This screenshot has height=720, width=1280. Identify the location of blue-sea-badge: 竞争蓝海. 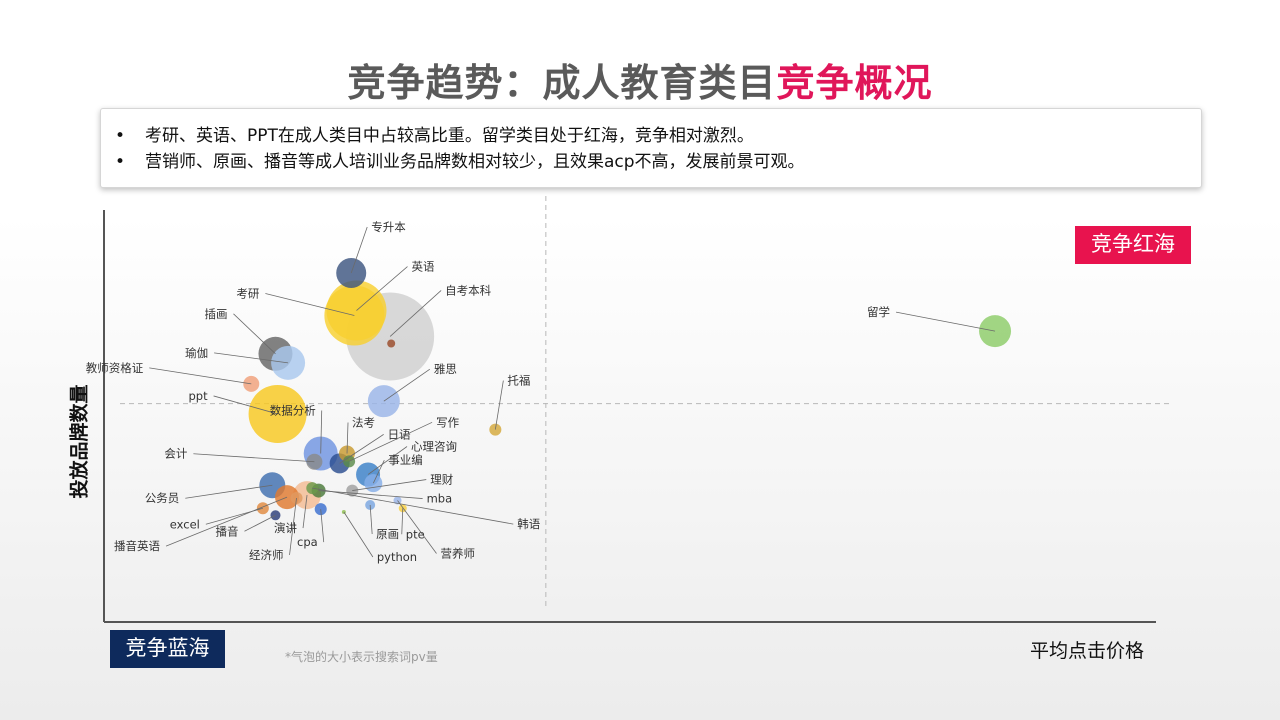
(167, 649).